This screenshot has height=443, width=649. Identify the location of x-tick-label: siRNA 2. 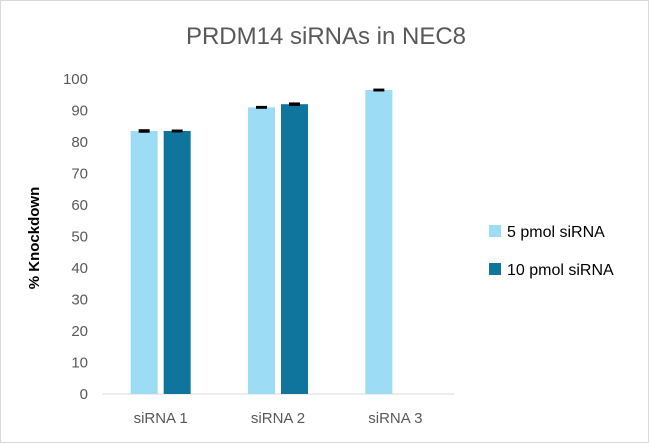
(278, 418).